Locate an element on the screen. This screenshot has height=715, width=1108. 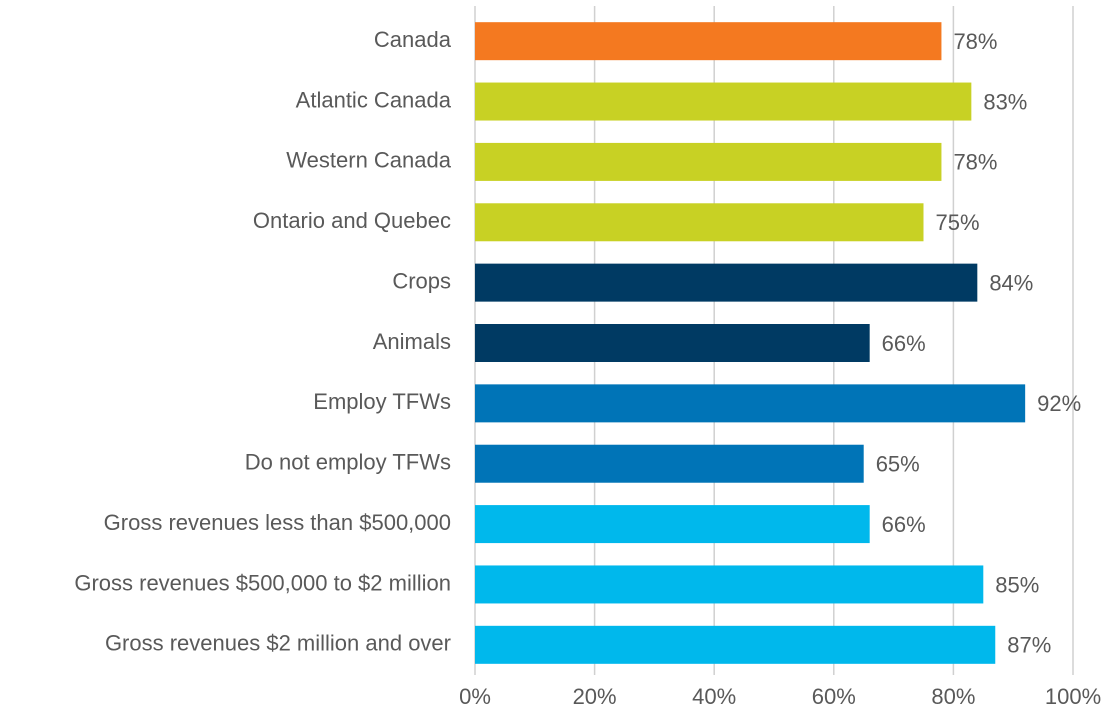
x-tick-label: 100% is located at coordinates (1073, 696).